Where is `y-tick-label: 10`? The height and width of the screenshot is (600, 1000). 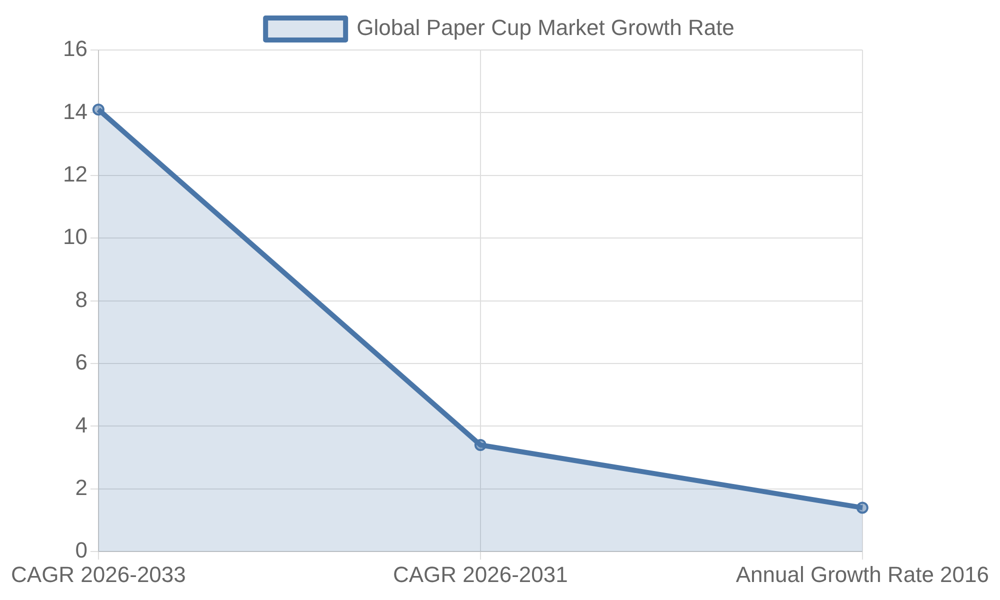
y-tick-label: 10 is located at coordinates (75, 237).